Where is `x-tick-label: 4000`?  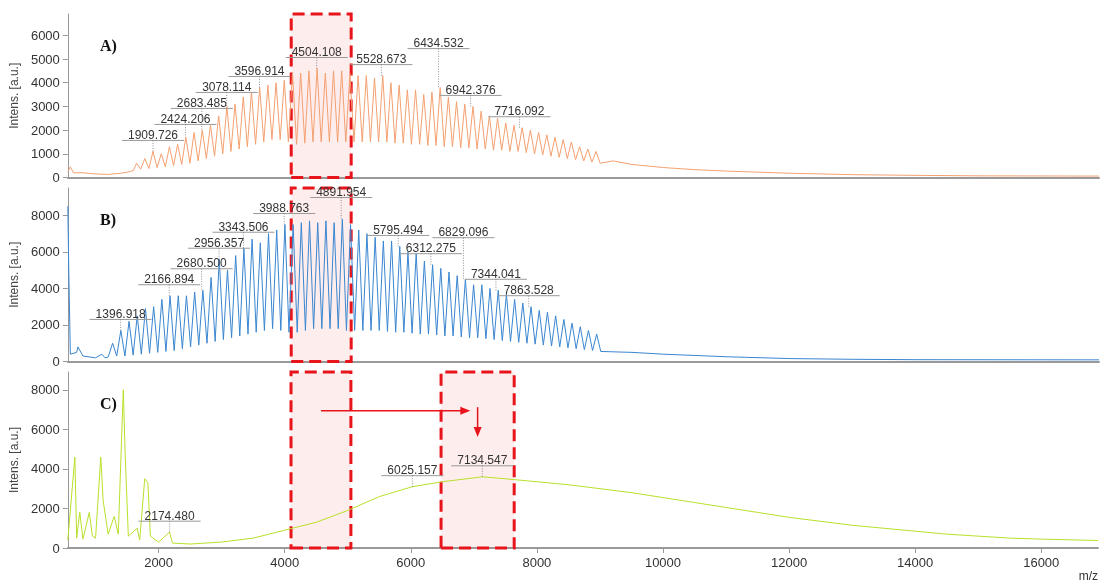
x-tick-label: 4000 is located at coordinates (285, 562).